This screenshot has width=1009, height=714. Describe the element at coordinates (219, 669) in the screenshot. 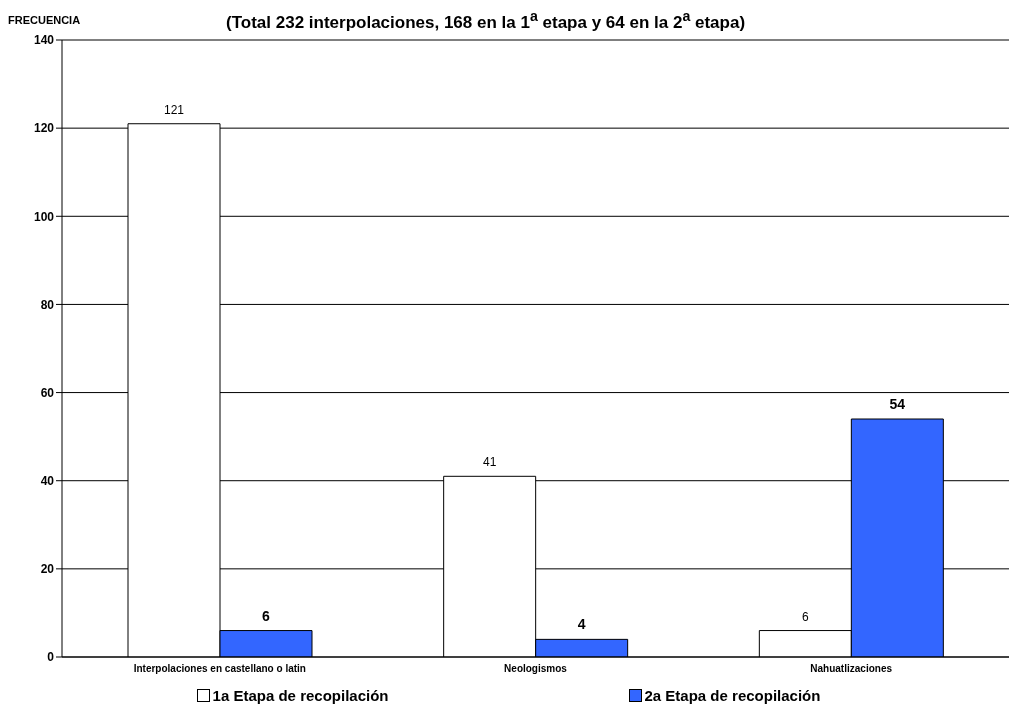

I see `x-tick-label: Interpolaciones en castellano o latin` at that location.